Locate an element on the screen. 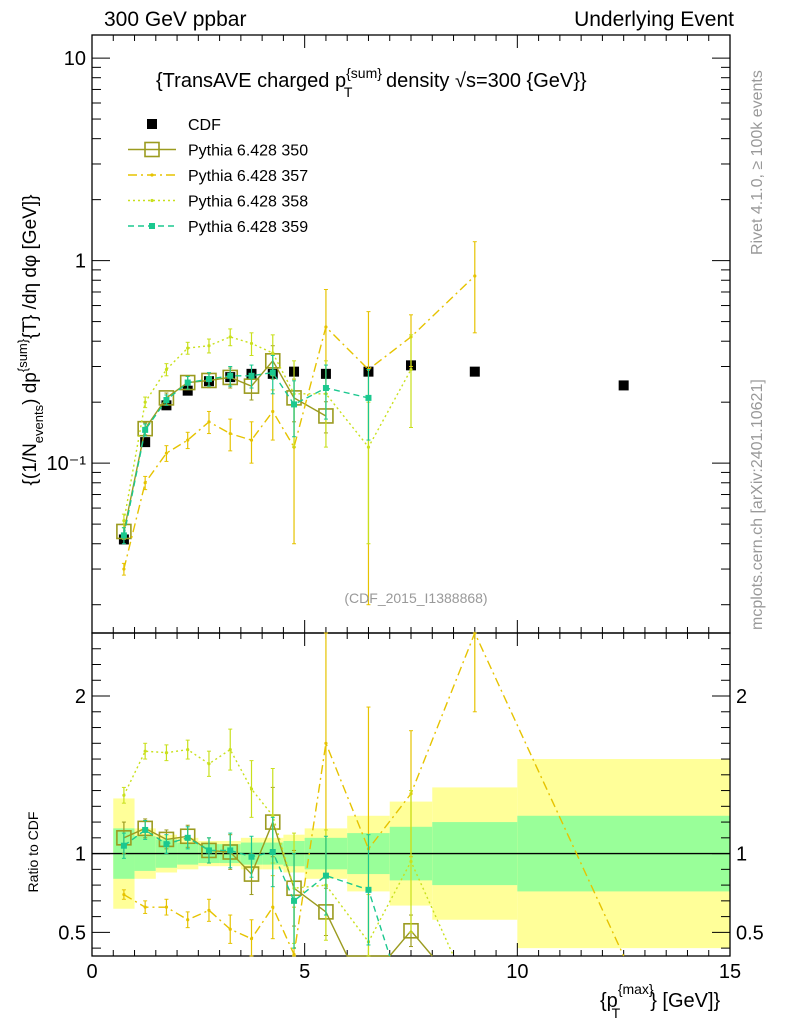  p357-line is located at coordinates (299, 422).